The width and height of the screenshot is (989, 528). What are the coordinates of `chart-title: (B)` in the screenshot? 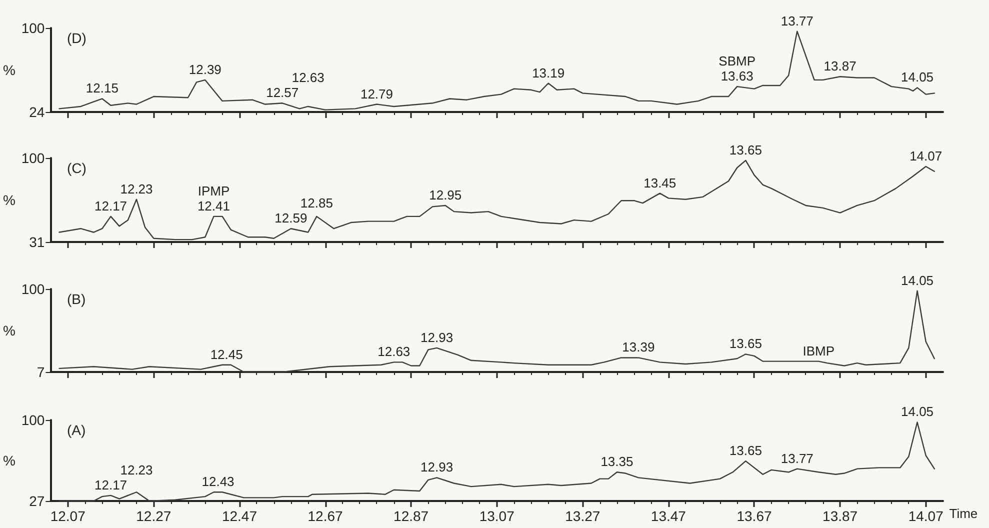 It's located at (76, 299).